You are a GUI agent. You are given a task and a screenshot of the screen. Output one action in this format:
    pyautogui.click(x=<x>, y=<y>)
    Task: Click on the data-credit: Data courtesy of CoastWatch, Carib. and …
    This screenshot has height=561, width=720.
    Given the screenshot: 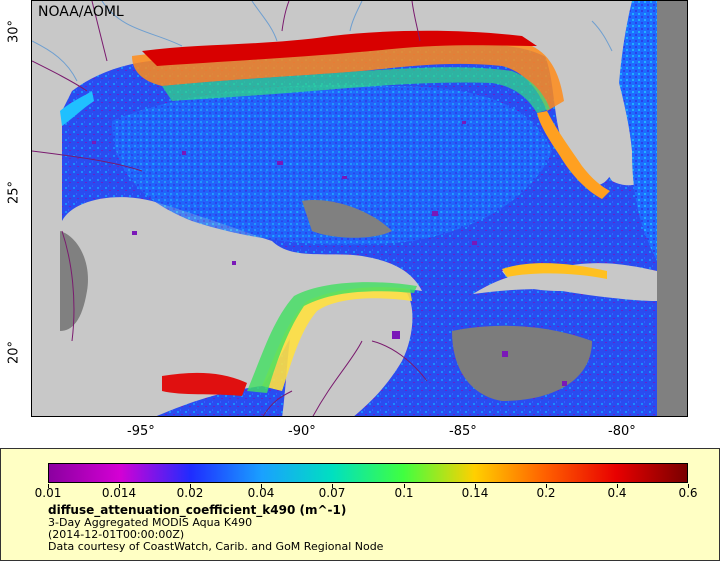 What is the action you would take?
    pyautogui.click(x=216, y=546)
    